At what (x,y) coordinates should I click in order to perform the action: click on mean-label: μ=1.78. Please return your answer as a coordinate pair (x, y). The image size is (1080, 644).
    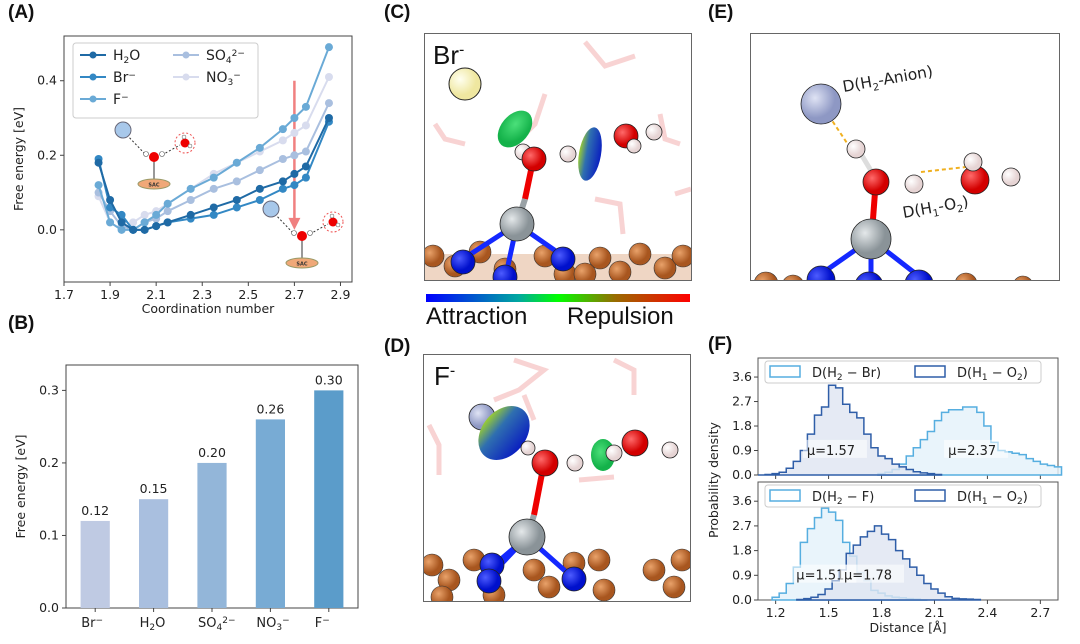
    Looking at the image, I should click on (868, 576).